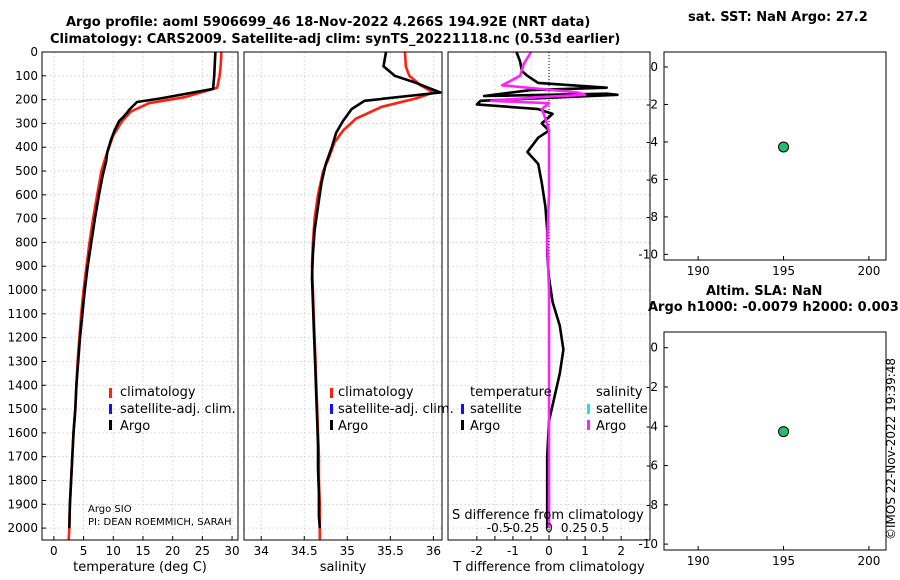 The height and width of the screenshot is (580, 900). I want to click on legend-satellite-label: satellite-adj. clim., so click(178, 409).